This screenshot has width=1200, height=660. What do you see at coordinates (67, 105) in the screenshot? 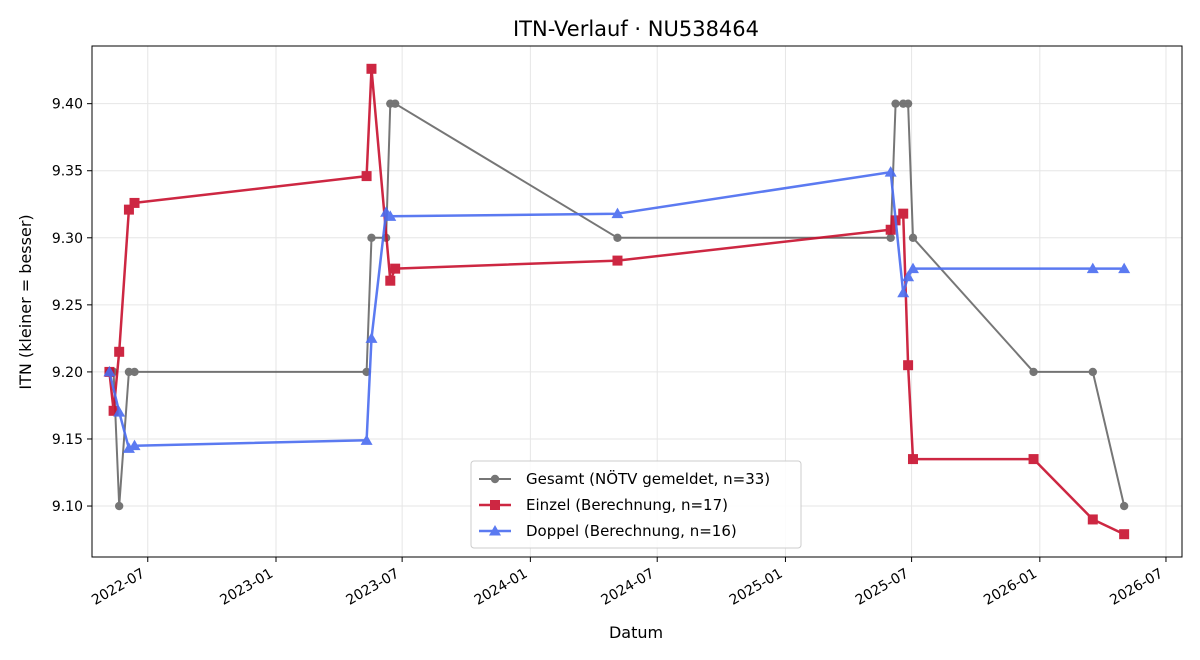
I see `y-tick-label: 9.40` at bounding box center [67, 105].